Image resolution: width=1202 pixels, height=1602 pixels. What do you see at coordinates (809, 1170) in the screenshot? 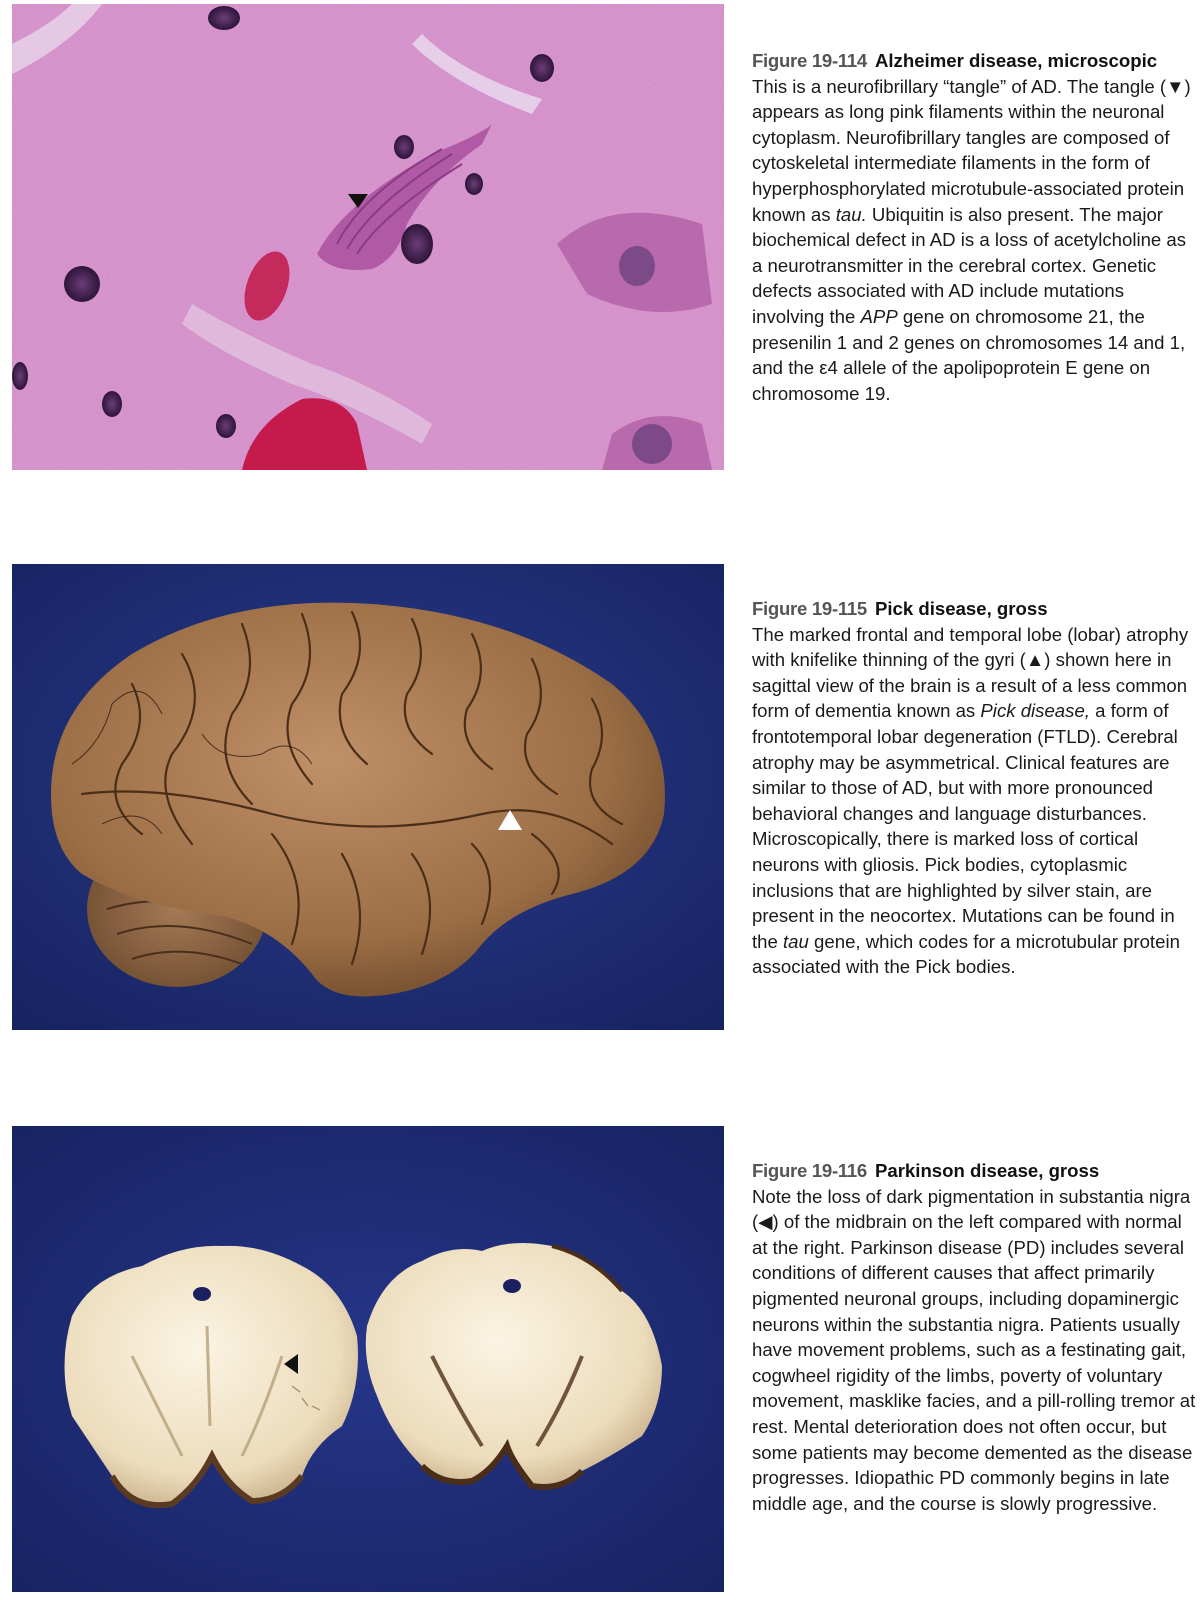
I see `figure-number: Figure 19-116` at bounding box center [809, 1170].